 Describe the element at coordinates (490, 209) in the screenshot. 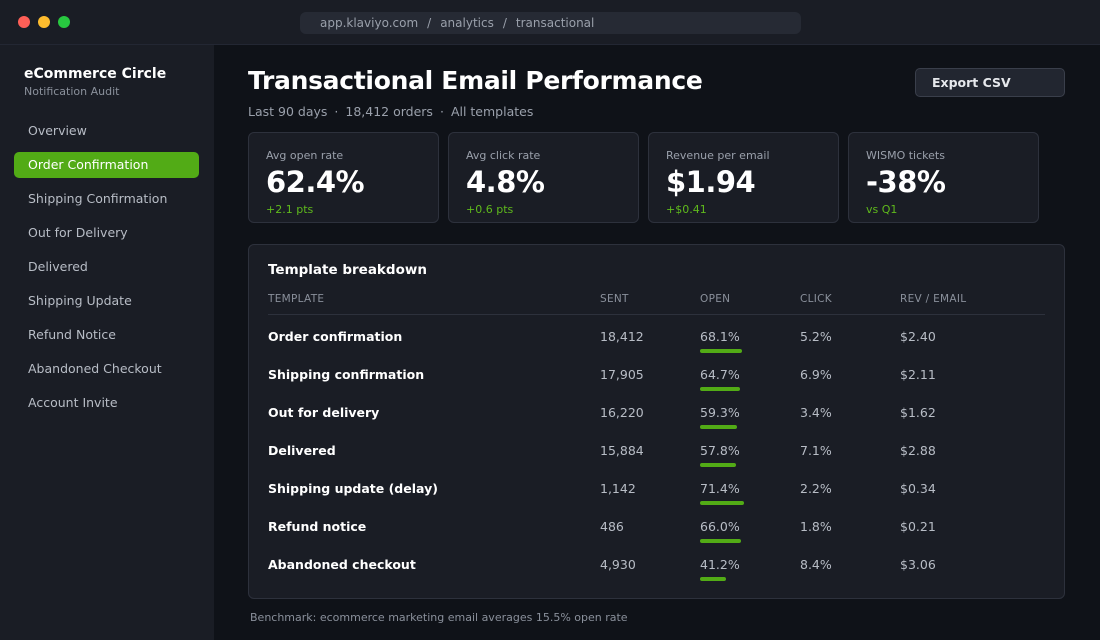

I see `kpi-delta: +0.6 pts` at that location.